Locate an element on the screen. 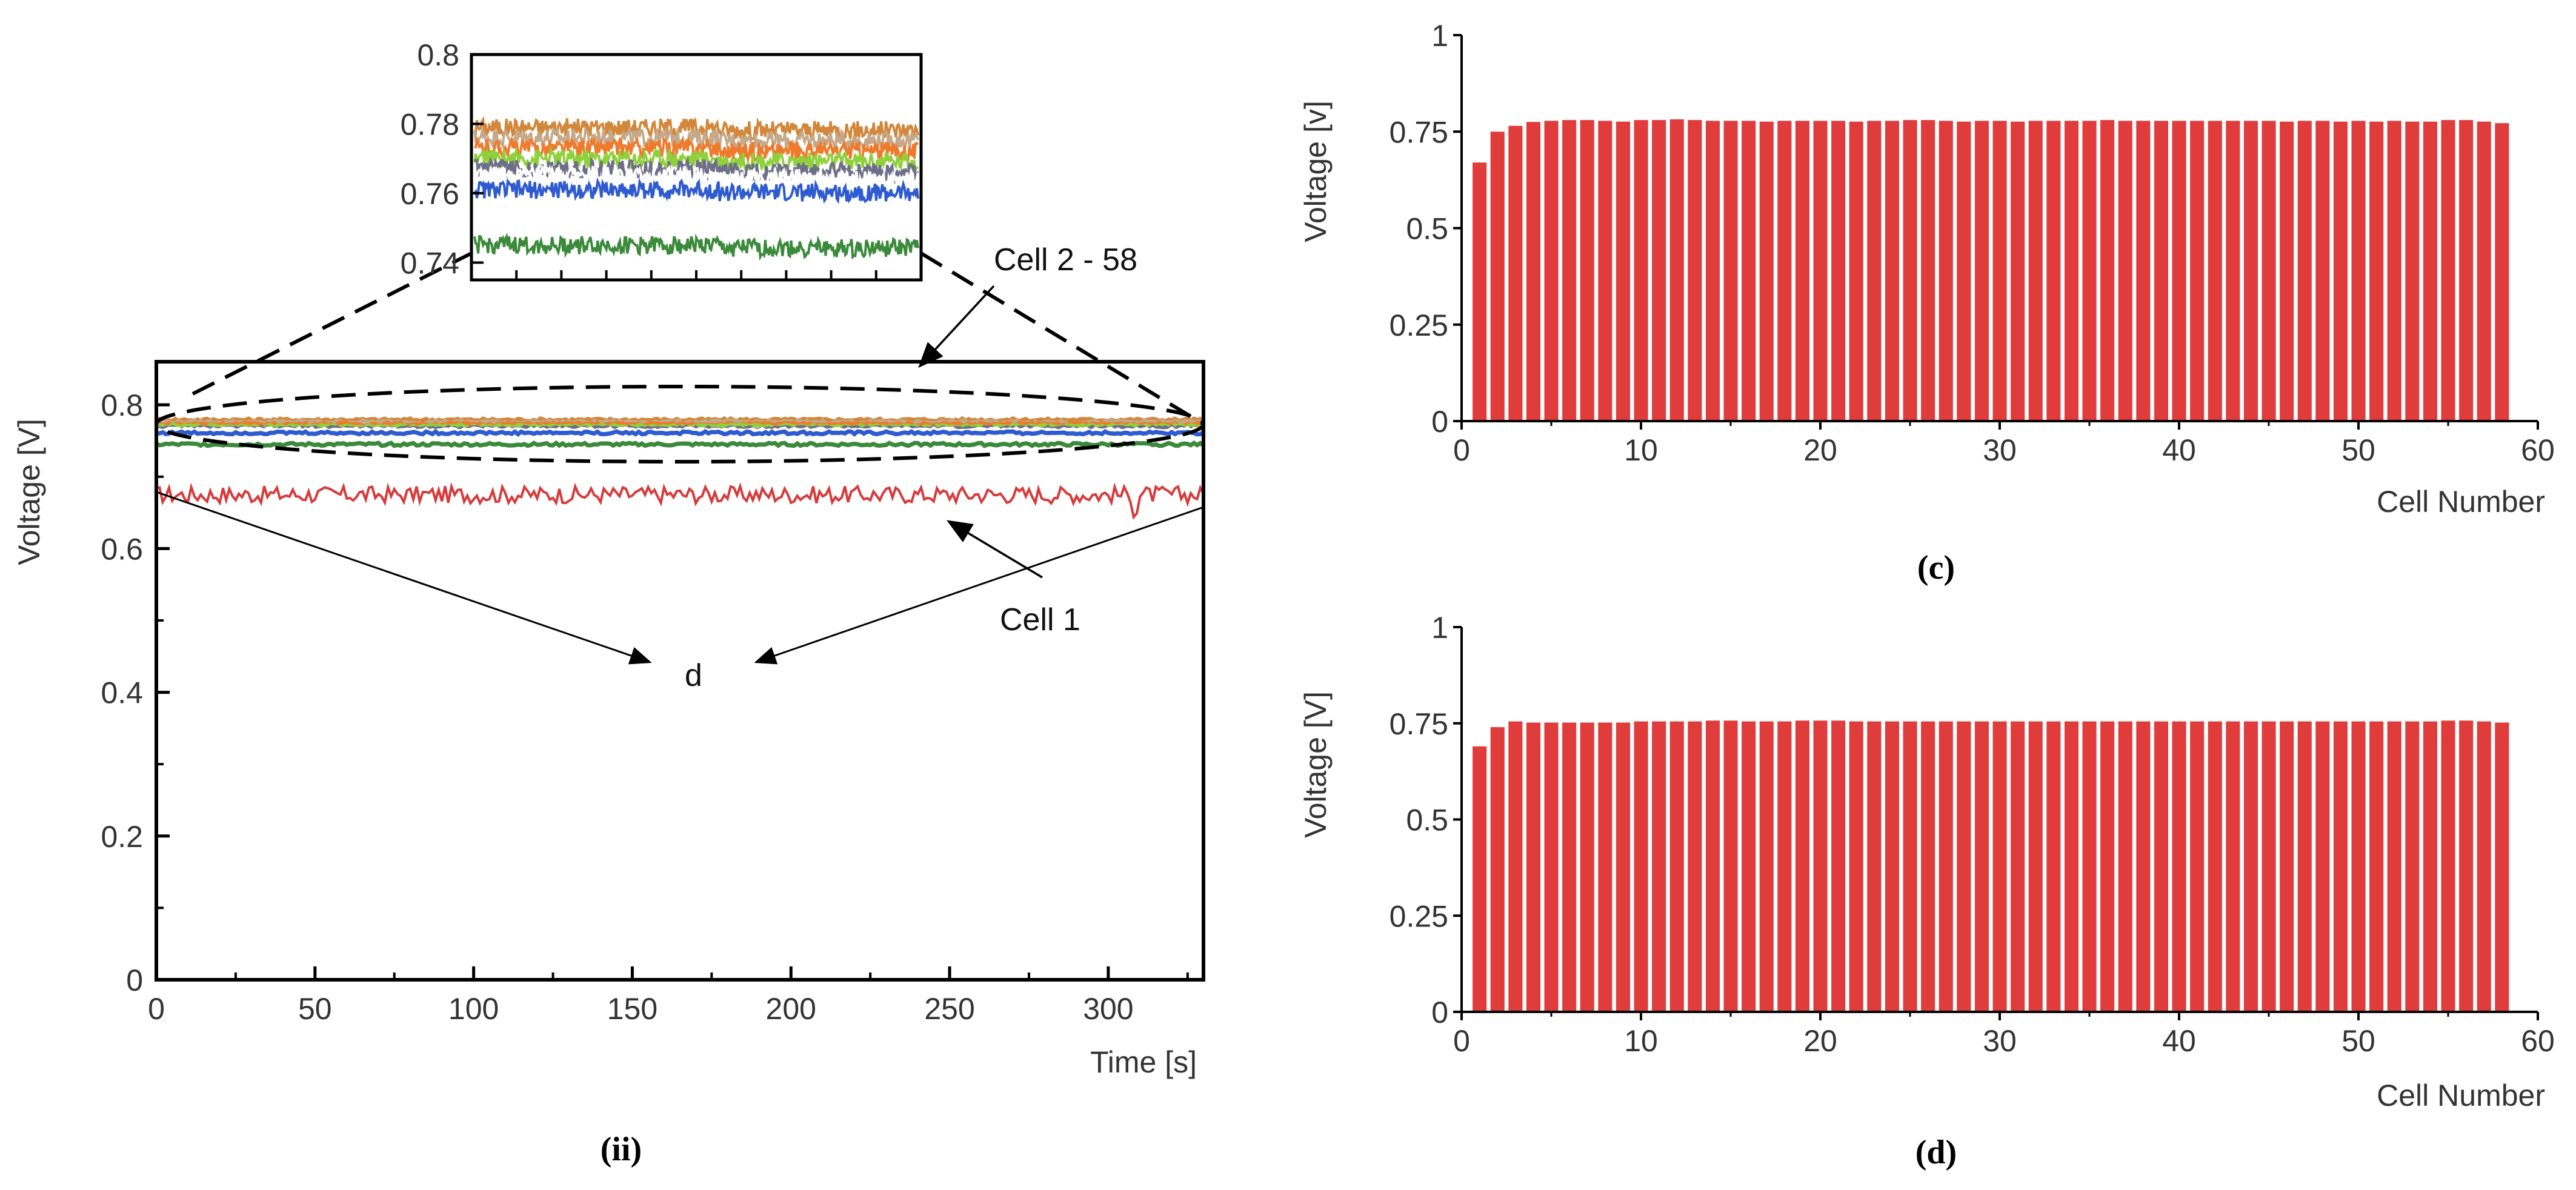 The height and width of the screenshot is (1190, 2576). d-bars is located at coordinates (1991, 866).